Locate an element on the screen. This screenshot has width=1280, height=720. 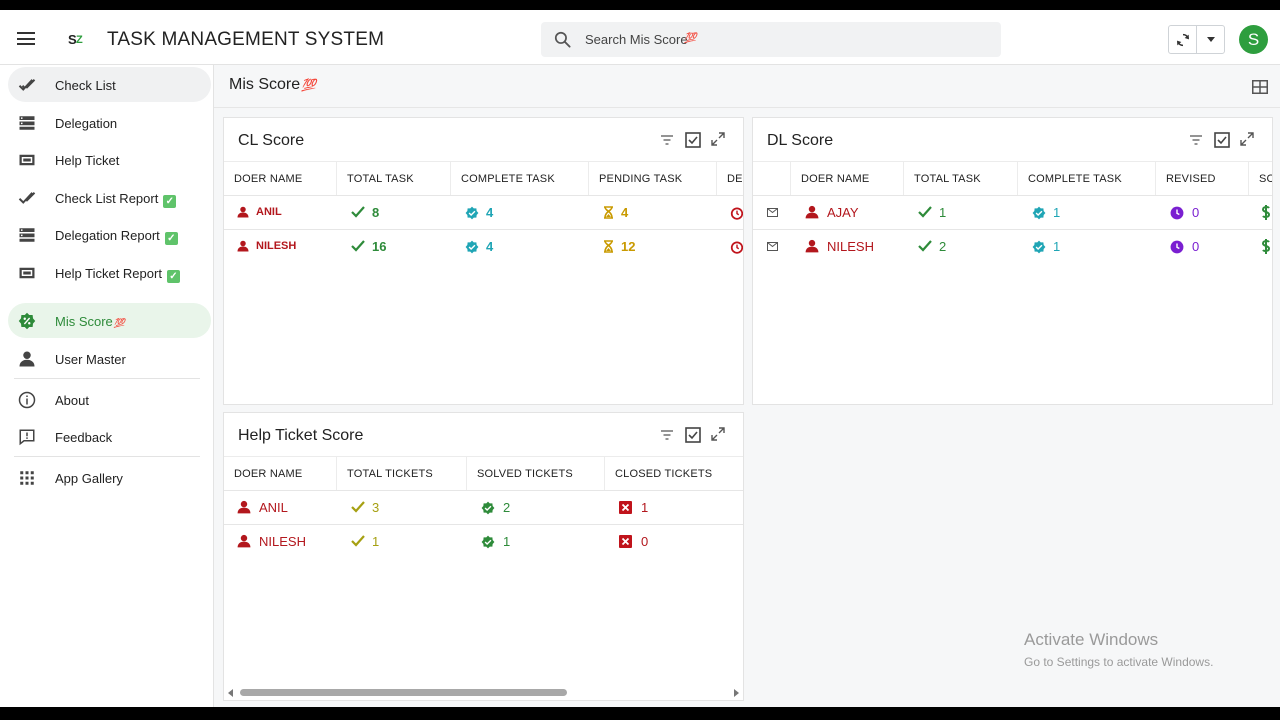
sidebar-item-check-list: Check List is located at coordinates (109, 84).